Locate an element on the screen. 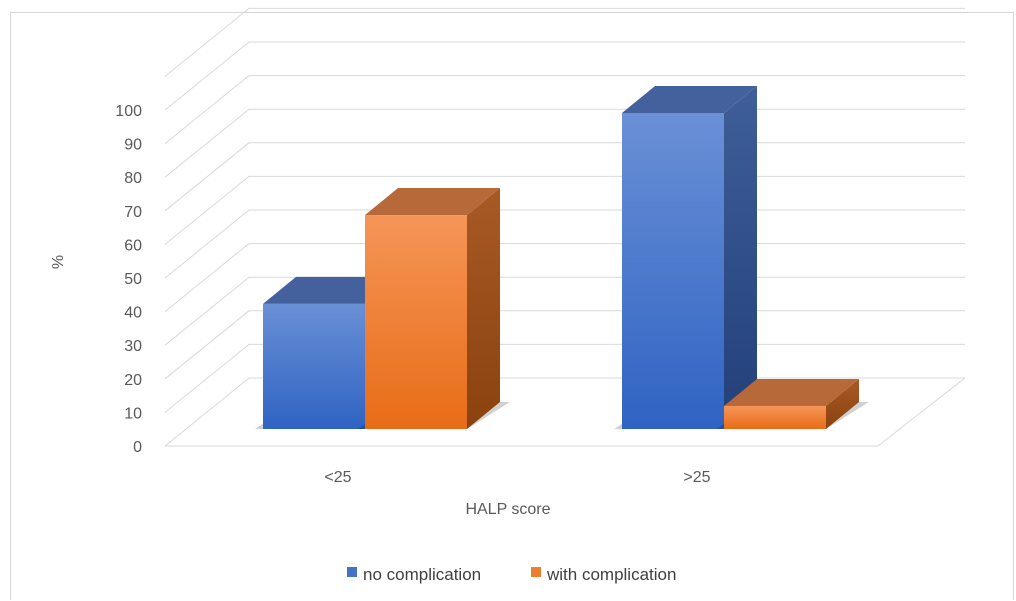 The height and width of the screenshot is (601, 1016). legend-label: with complication is located at coordinates (611, 574).